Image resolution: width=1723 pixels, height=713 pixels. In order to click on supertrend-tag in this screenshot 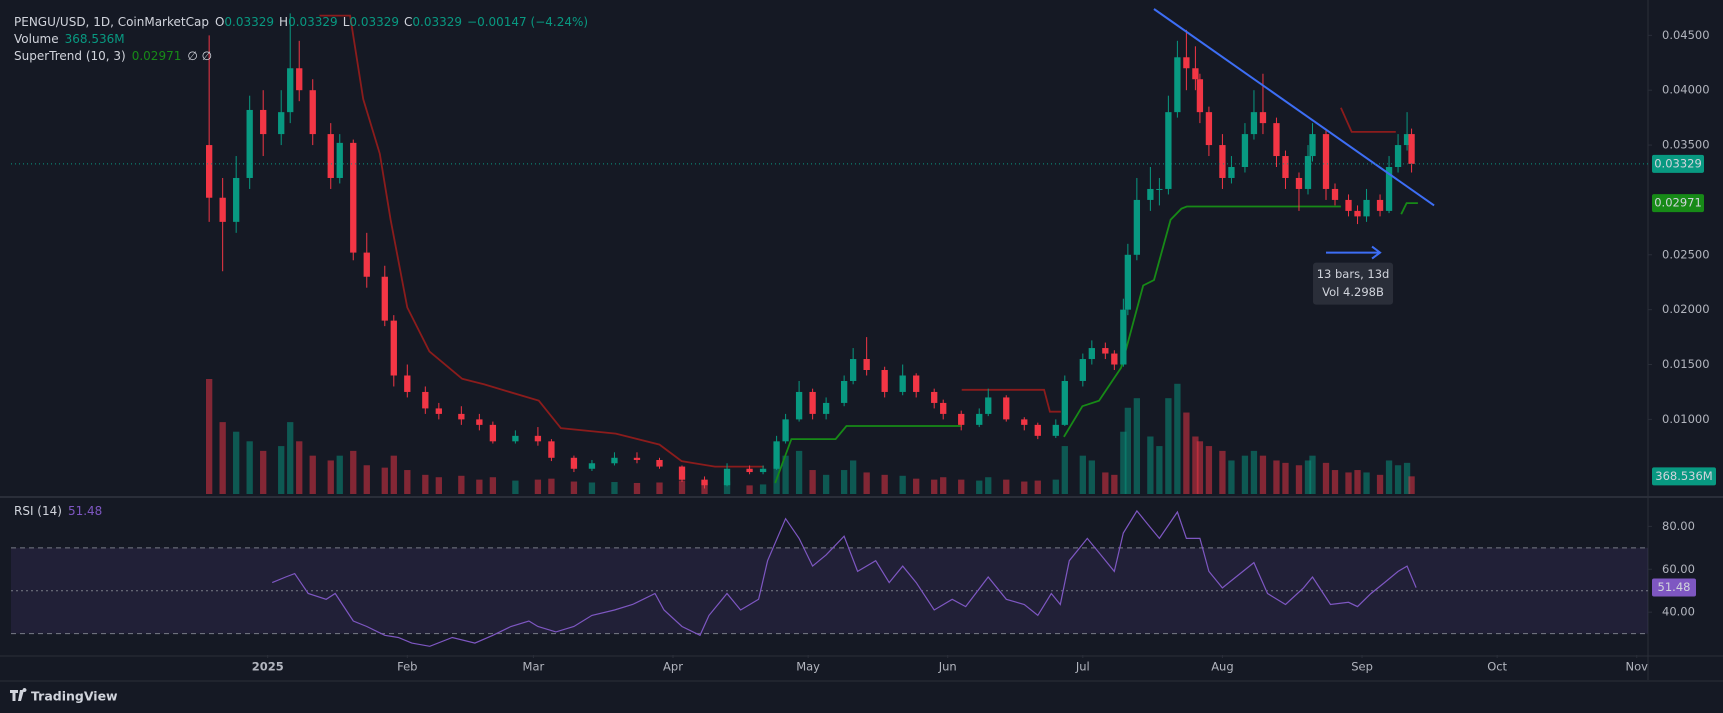, I will do `click(1678, 203)`.